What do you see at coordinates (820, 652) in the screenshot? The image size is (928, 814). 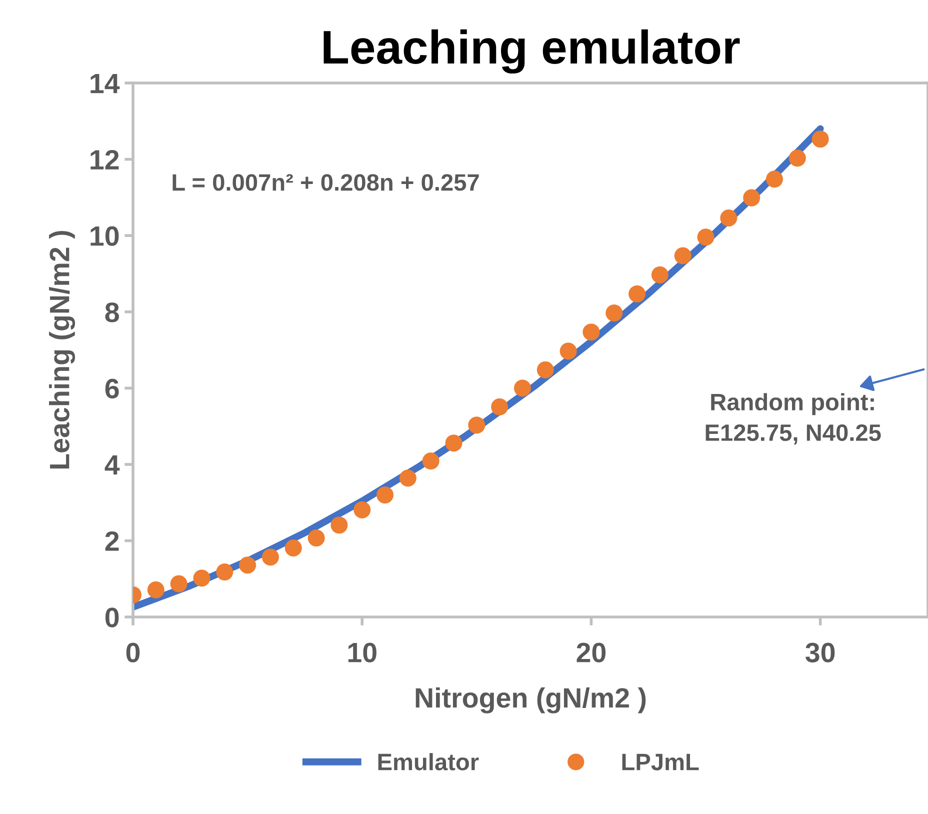 I see `x-tick-label: 30` at bounding box center [820, 652].